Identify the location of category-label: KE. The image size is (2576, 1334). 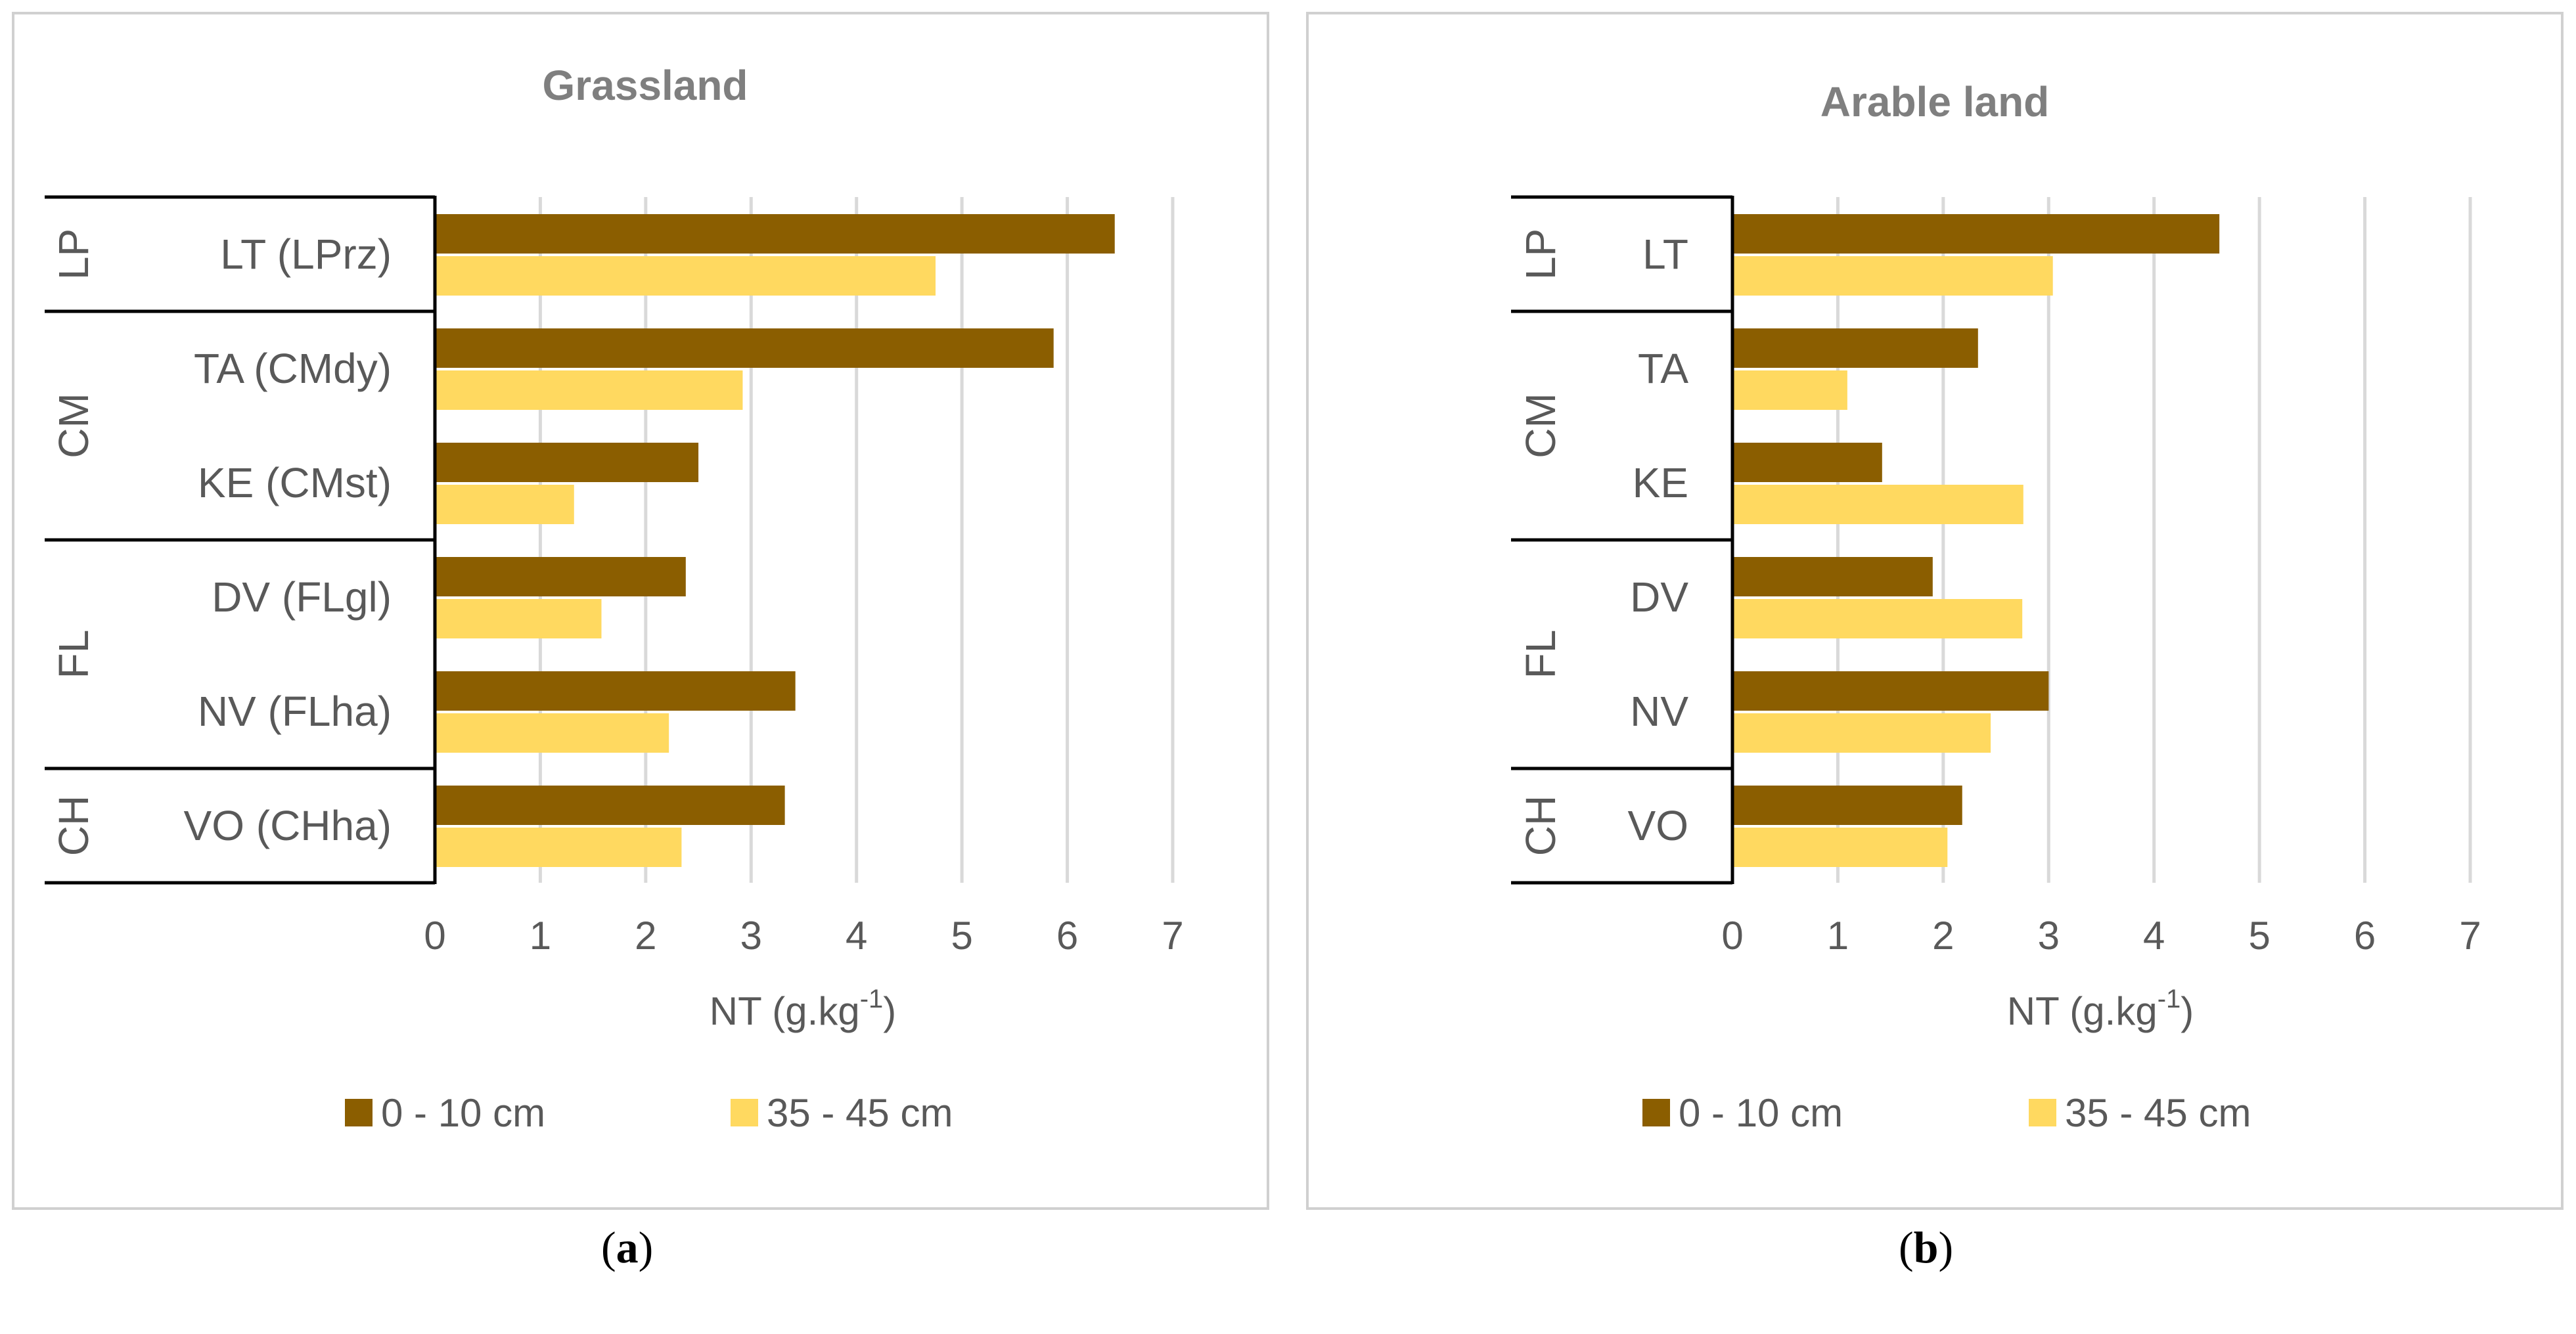
(1660, 482).